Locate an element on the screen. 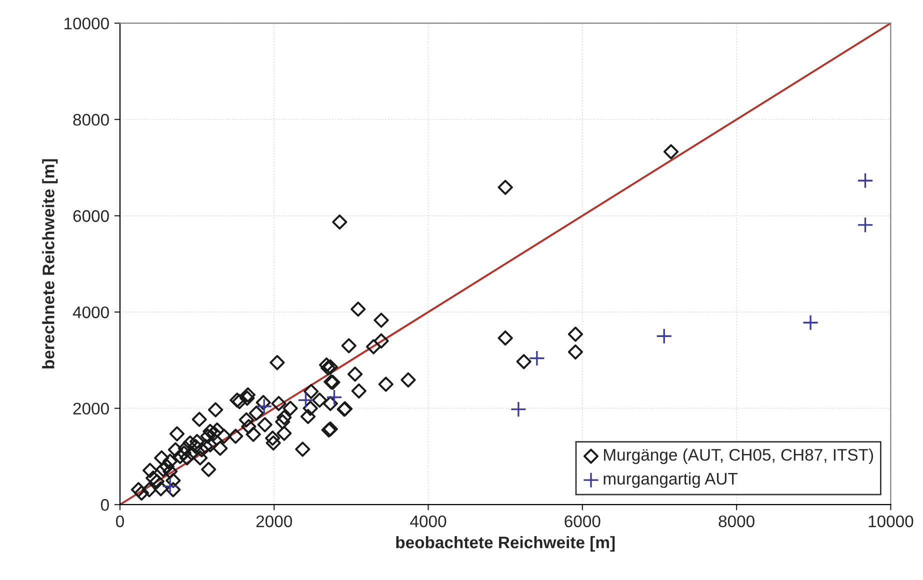  x-tick-label: 6000 is located at coordinates (582, 521).